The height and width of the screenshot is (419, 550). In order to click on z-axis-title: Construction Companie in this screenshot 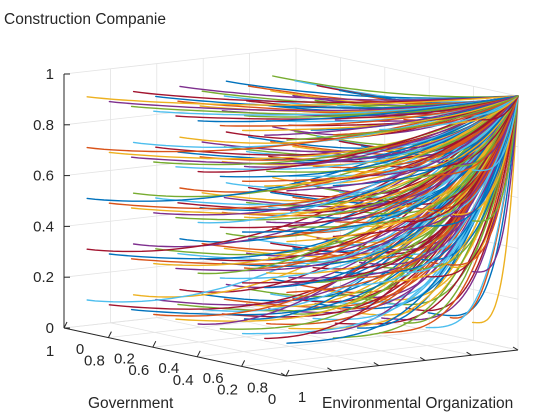, I will do `click(85, 19)`.